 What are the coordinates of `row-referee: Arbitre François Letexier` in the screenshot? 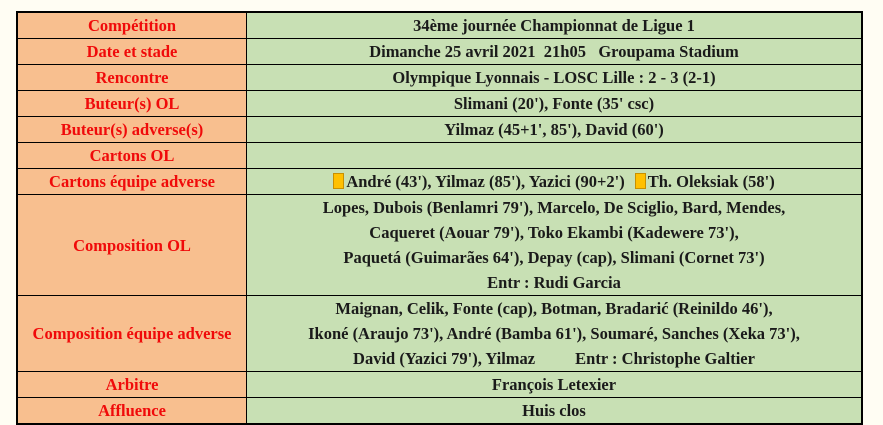 It's located at (439, 384).